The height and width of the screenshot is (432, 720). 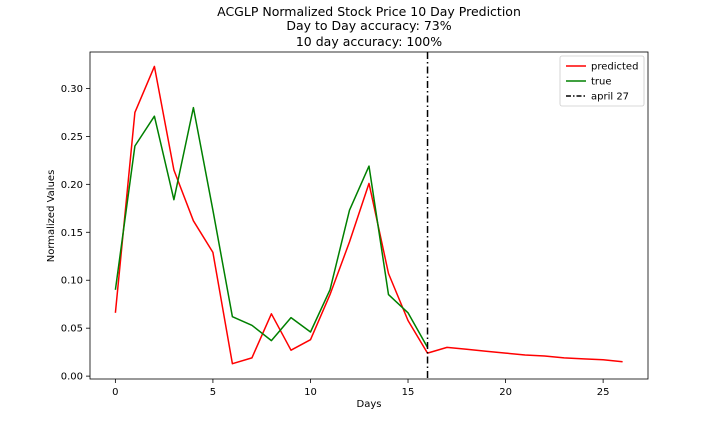 What do you see at coordinates (72, 329) in the screenshot?
I see `y-tick-label: 0.05` at bounding box center [72, 329].